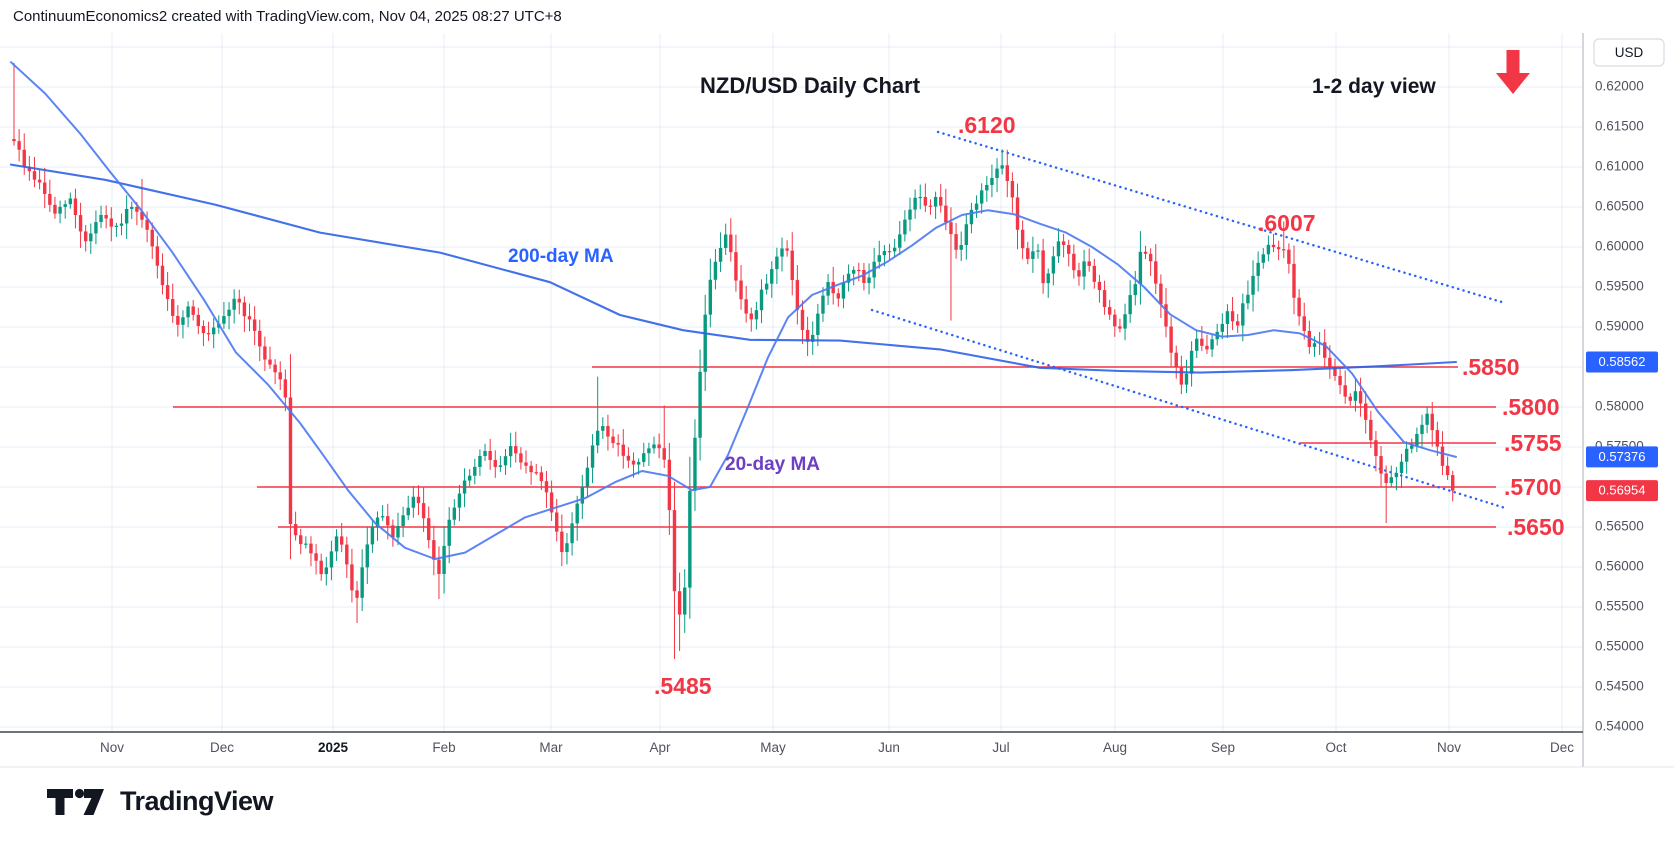 This screenshot has height=842, width=1674. Describe the element at coordinates (1629, 52) in the screenshot. I see `currency-button` at that location.